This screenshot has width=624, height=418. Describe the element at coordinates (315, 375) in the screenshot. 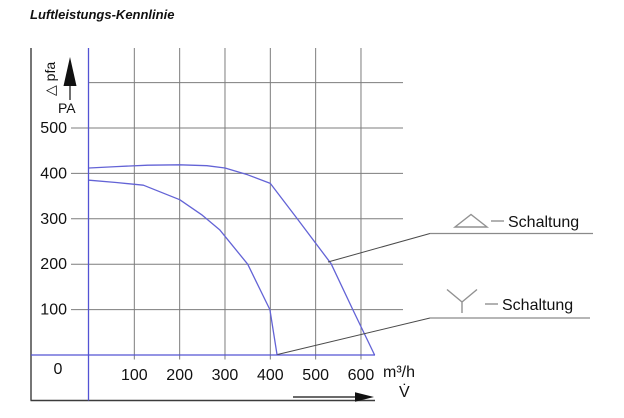

I see `x-tick-label: 500` at that location.